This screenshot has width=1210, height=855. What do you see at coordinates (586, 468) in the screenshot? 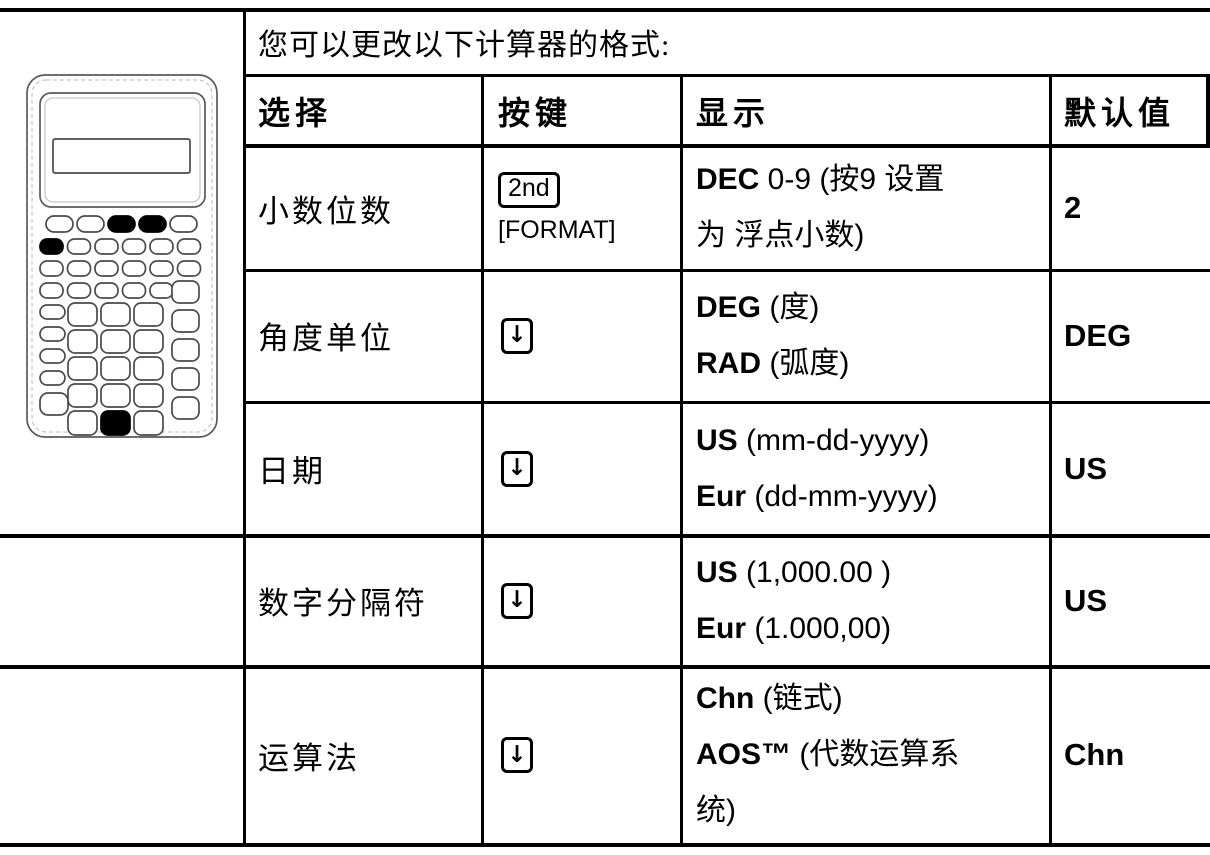
I see `row3-keys: ↓` at bounding box center [586, 468].